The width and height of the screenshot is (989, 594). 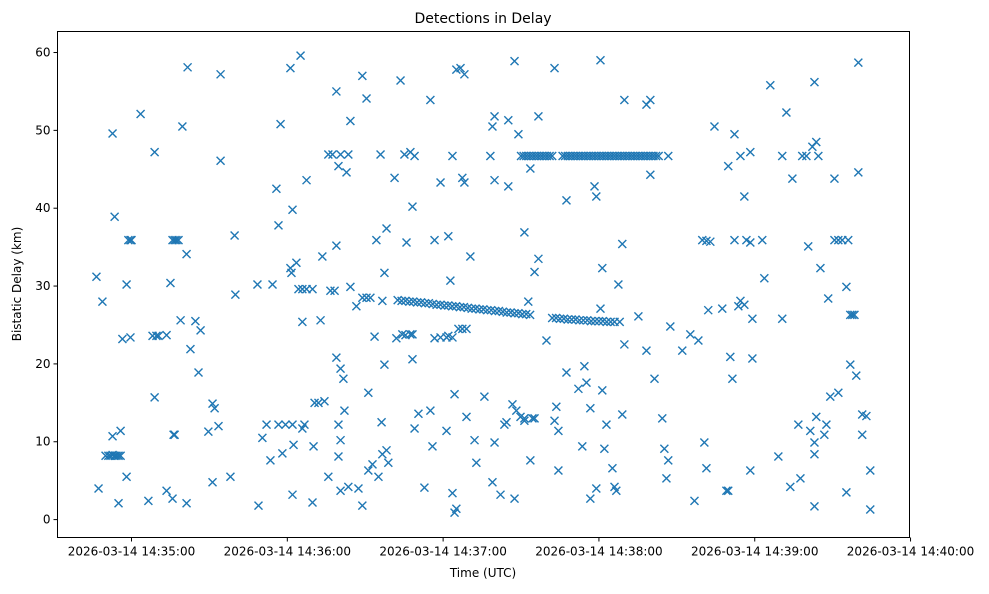 I want to click on y-tick-label: 20, so click(x=42, y=364).